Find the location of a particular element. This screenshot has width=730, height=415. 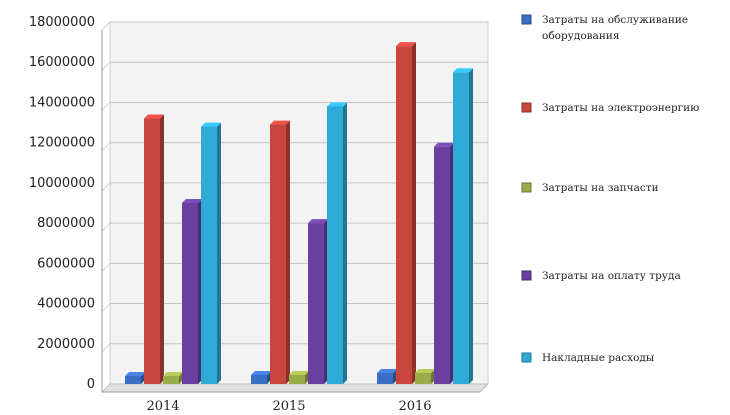

x-axis-category-labels: 2014 2015 2016 is located at coordinates (288, 406).